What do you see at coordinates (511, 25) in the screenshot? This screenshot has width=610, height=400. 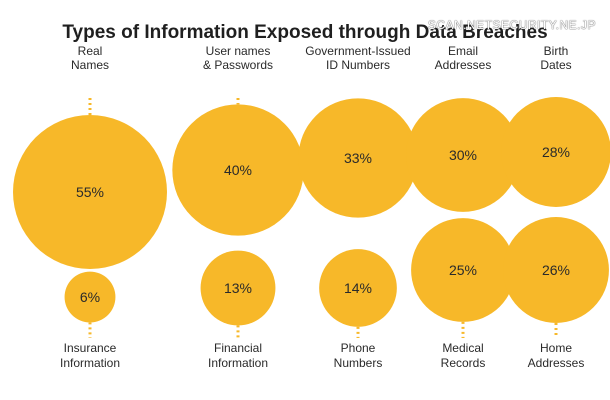 I see `watermark: SCAN.NETSECURITY.NE.JP` at bounding box center [511, 25].